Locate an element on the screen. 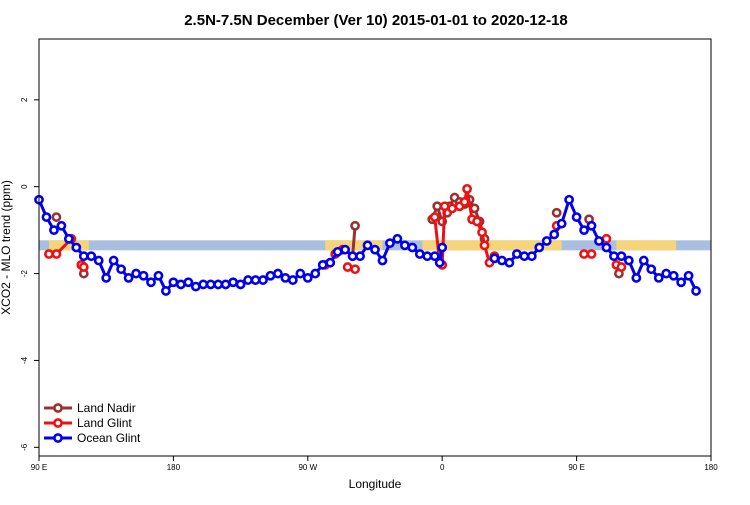  legend-entry-ocean-glint: Ocean Glint is located at coordinates (92, 438).